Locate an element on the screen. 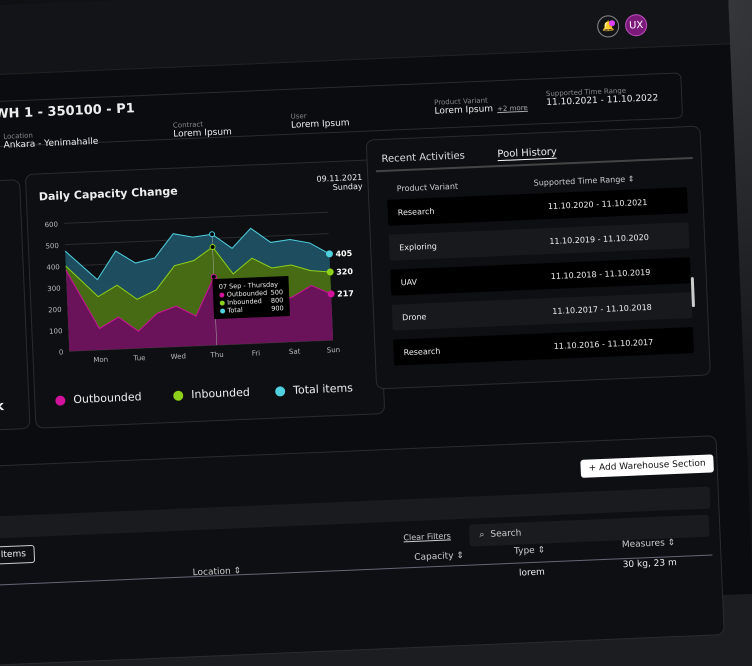  top-bar: 🔔 UX is located at coordinates (365, 38).